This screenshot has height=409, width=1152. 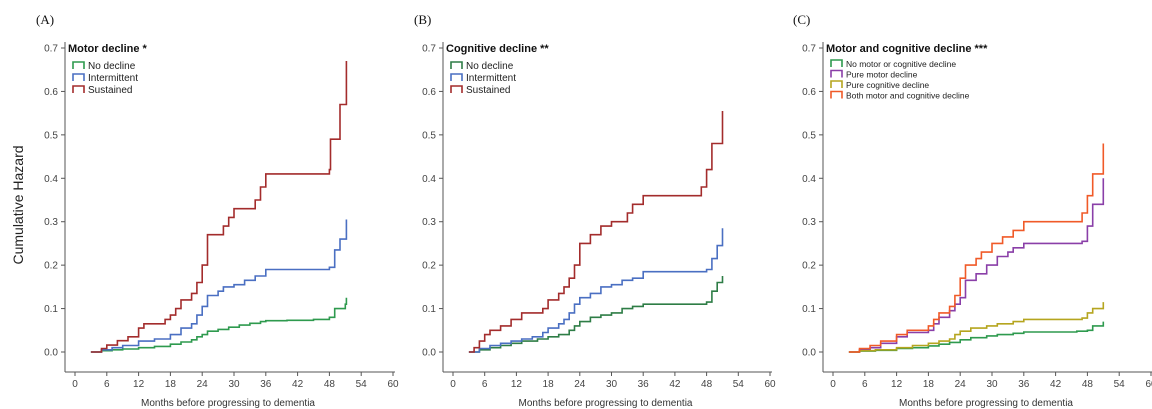 What do you see at coordinates (108, 49) in the screenshot?
I see `legend-title: Motor decline *` at bounding box center [108, 49].